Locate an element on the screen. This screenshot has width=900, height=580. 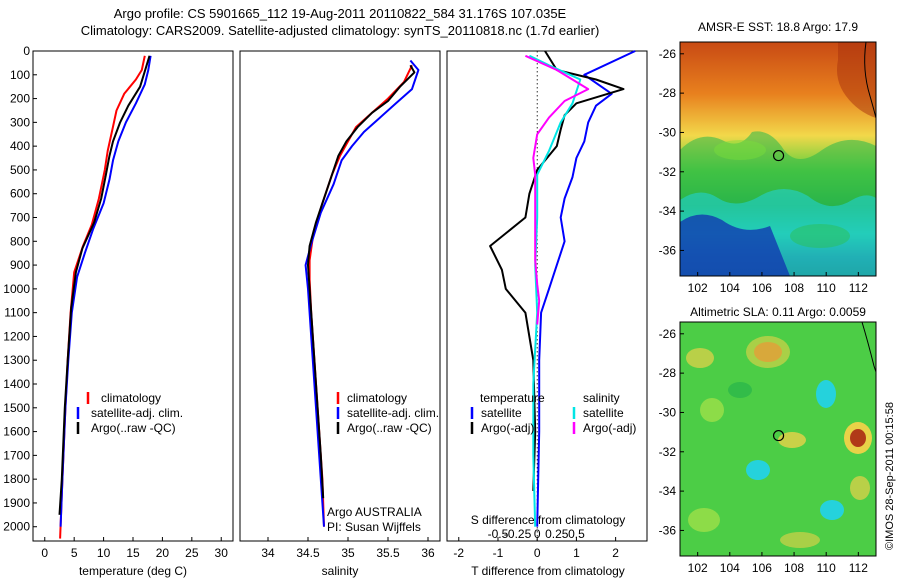
map-x-tick-label: 112 is located at coordinates (858, 568).